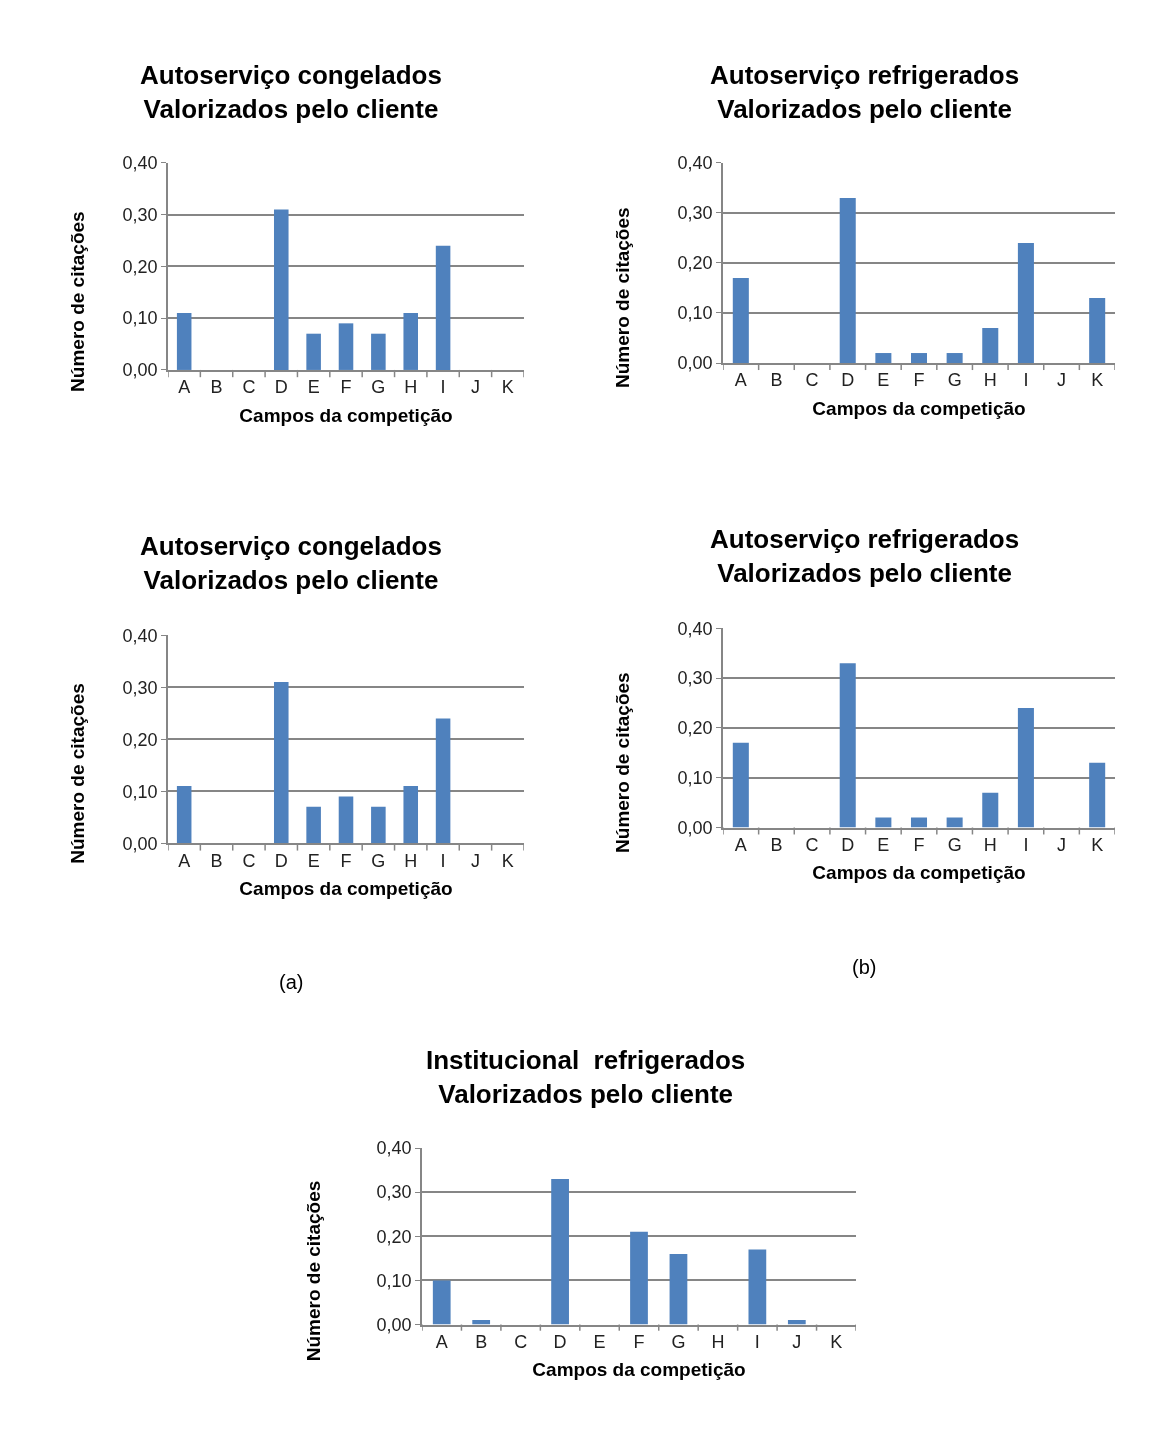 The image size is (1149, 1443). Describe the element at coordinates (864, 967) in the screenshot. I see `text: (b)` at that location.